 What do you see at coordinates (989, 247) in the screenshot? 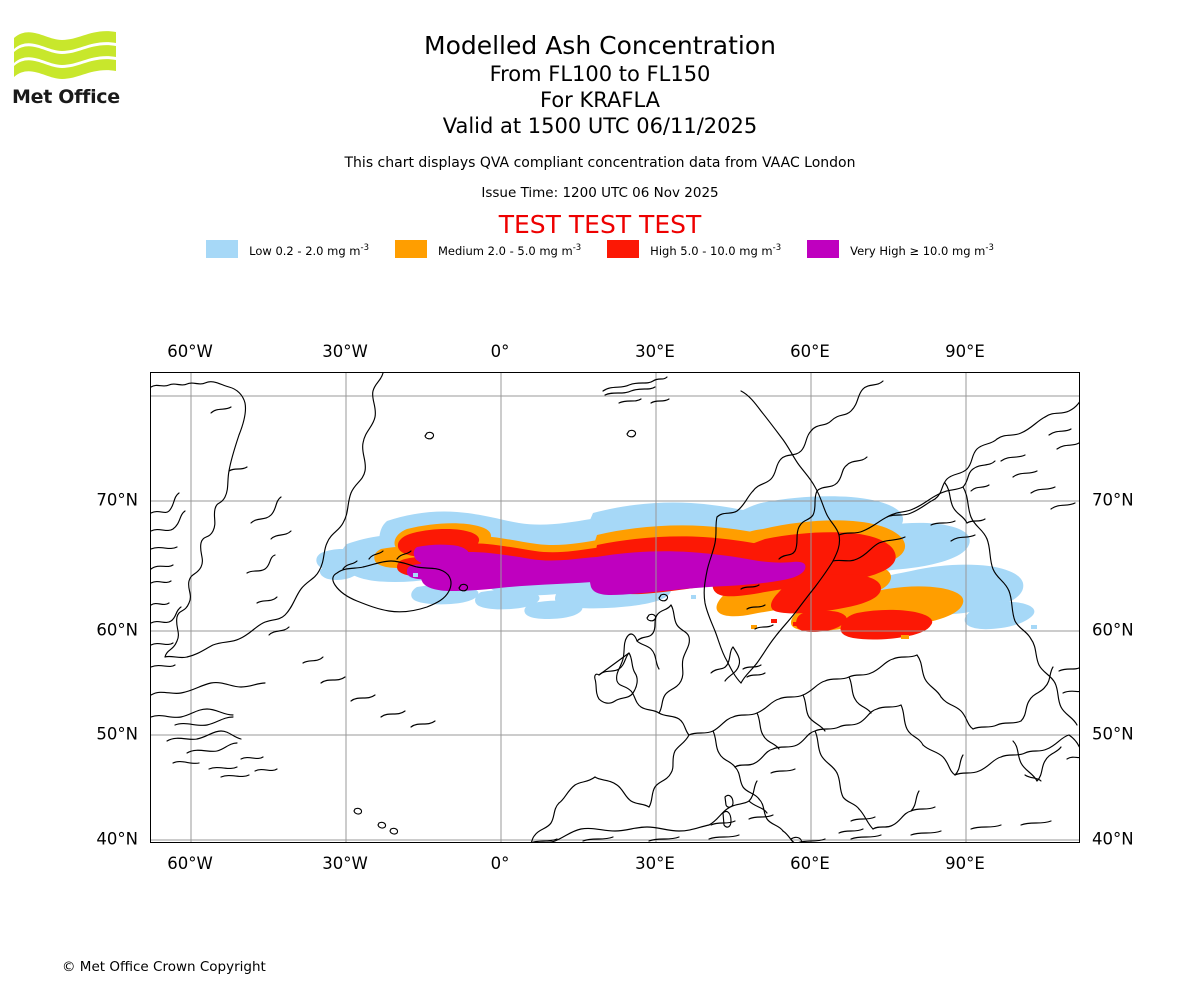
I see `legend-exponent-very-high: -3` at bounding box center [989, 247].